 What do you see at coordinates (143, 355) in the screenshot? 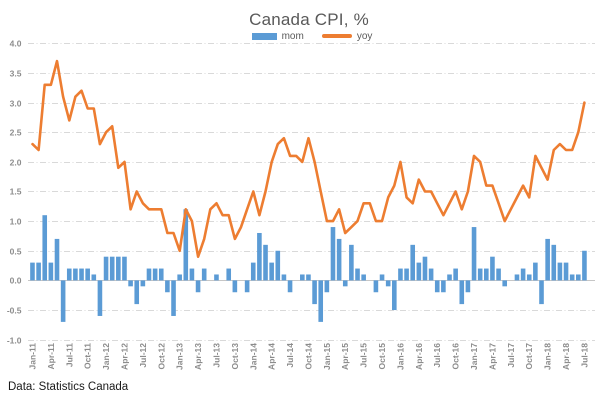
I see `x-tick-label: Jul-12` at bounding box center [143, 355].